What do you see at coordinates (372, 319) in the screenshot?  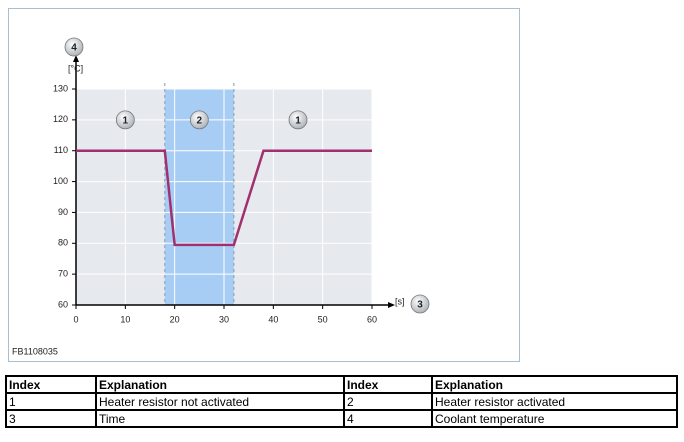 I see `x-tick-label: 60` at bounding box center [372, 319].